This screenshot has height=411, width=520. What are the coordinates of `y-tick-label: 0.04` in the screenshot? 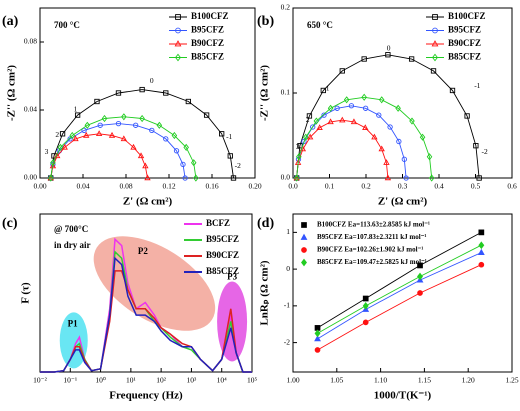 It's located at (30, 109).